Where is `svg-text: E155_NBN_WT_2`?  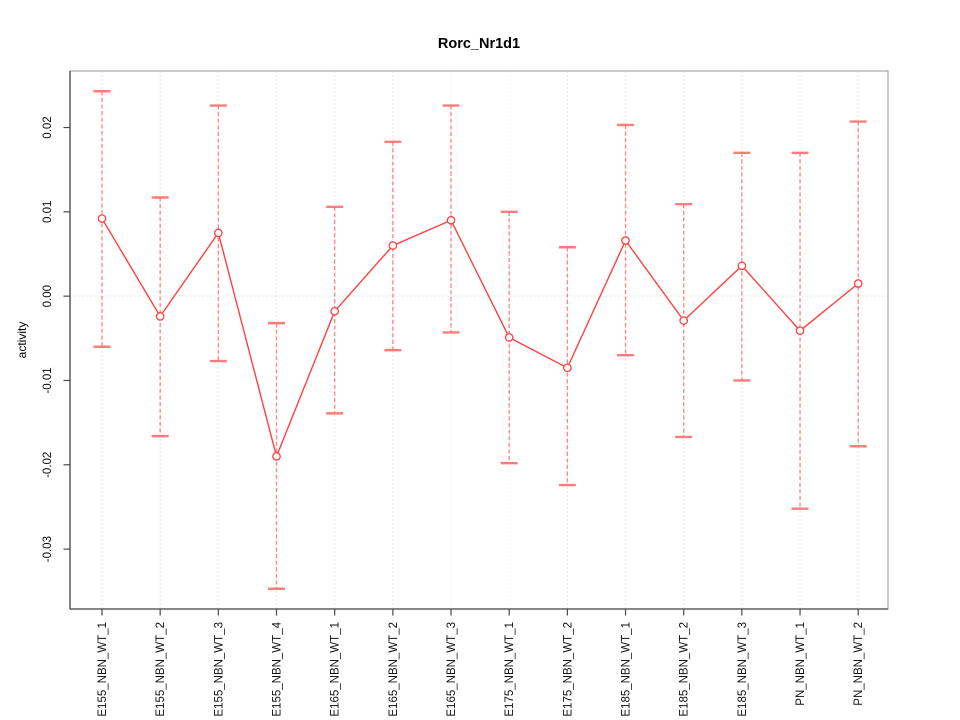
svg-text: E155_NBN_WT_2 is located at coordinates (161, 669).